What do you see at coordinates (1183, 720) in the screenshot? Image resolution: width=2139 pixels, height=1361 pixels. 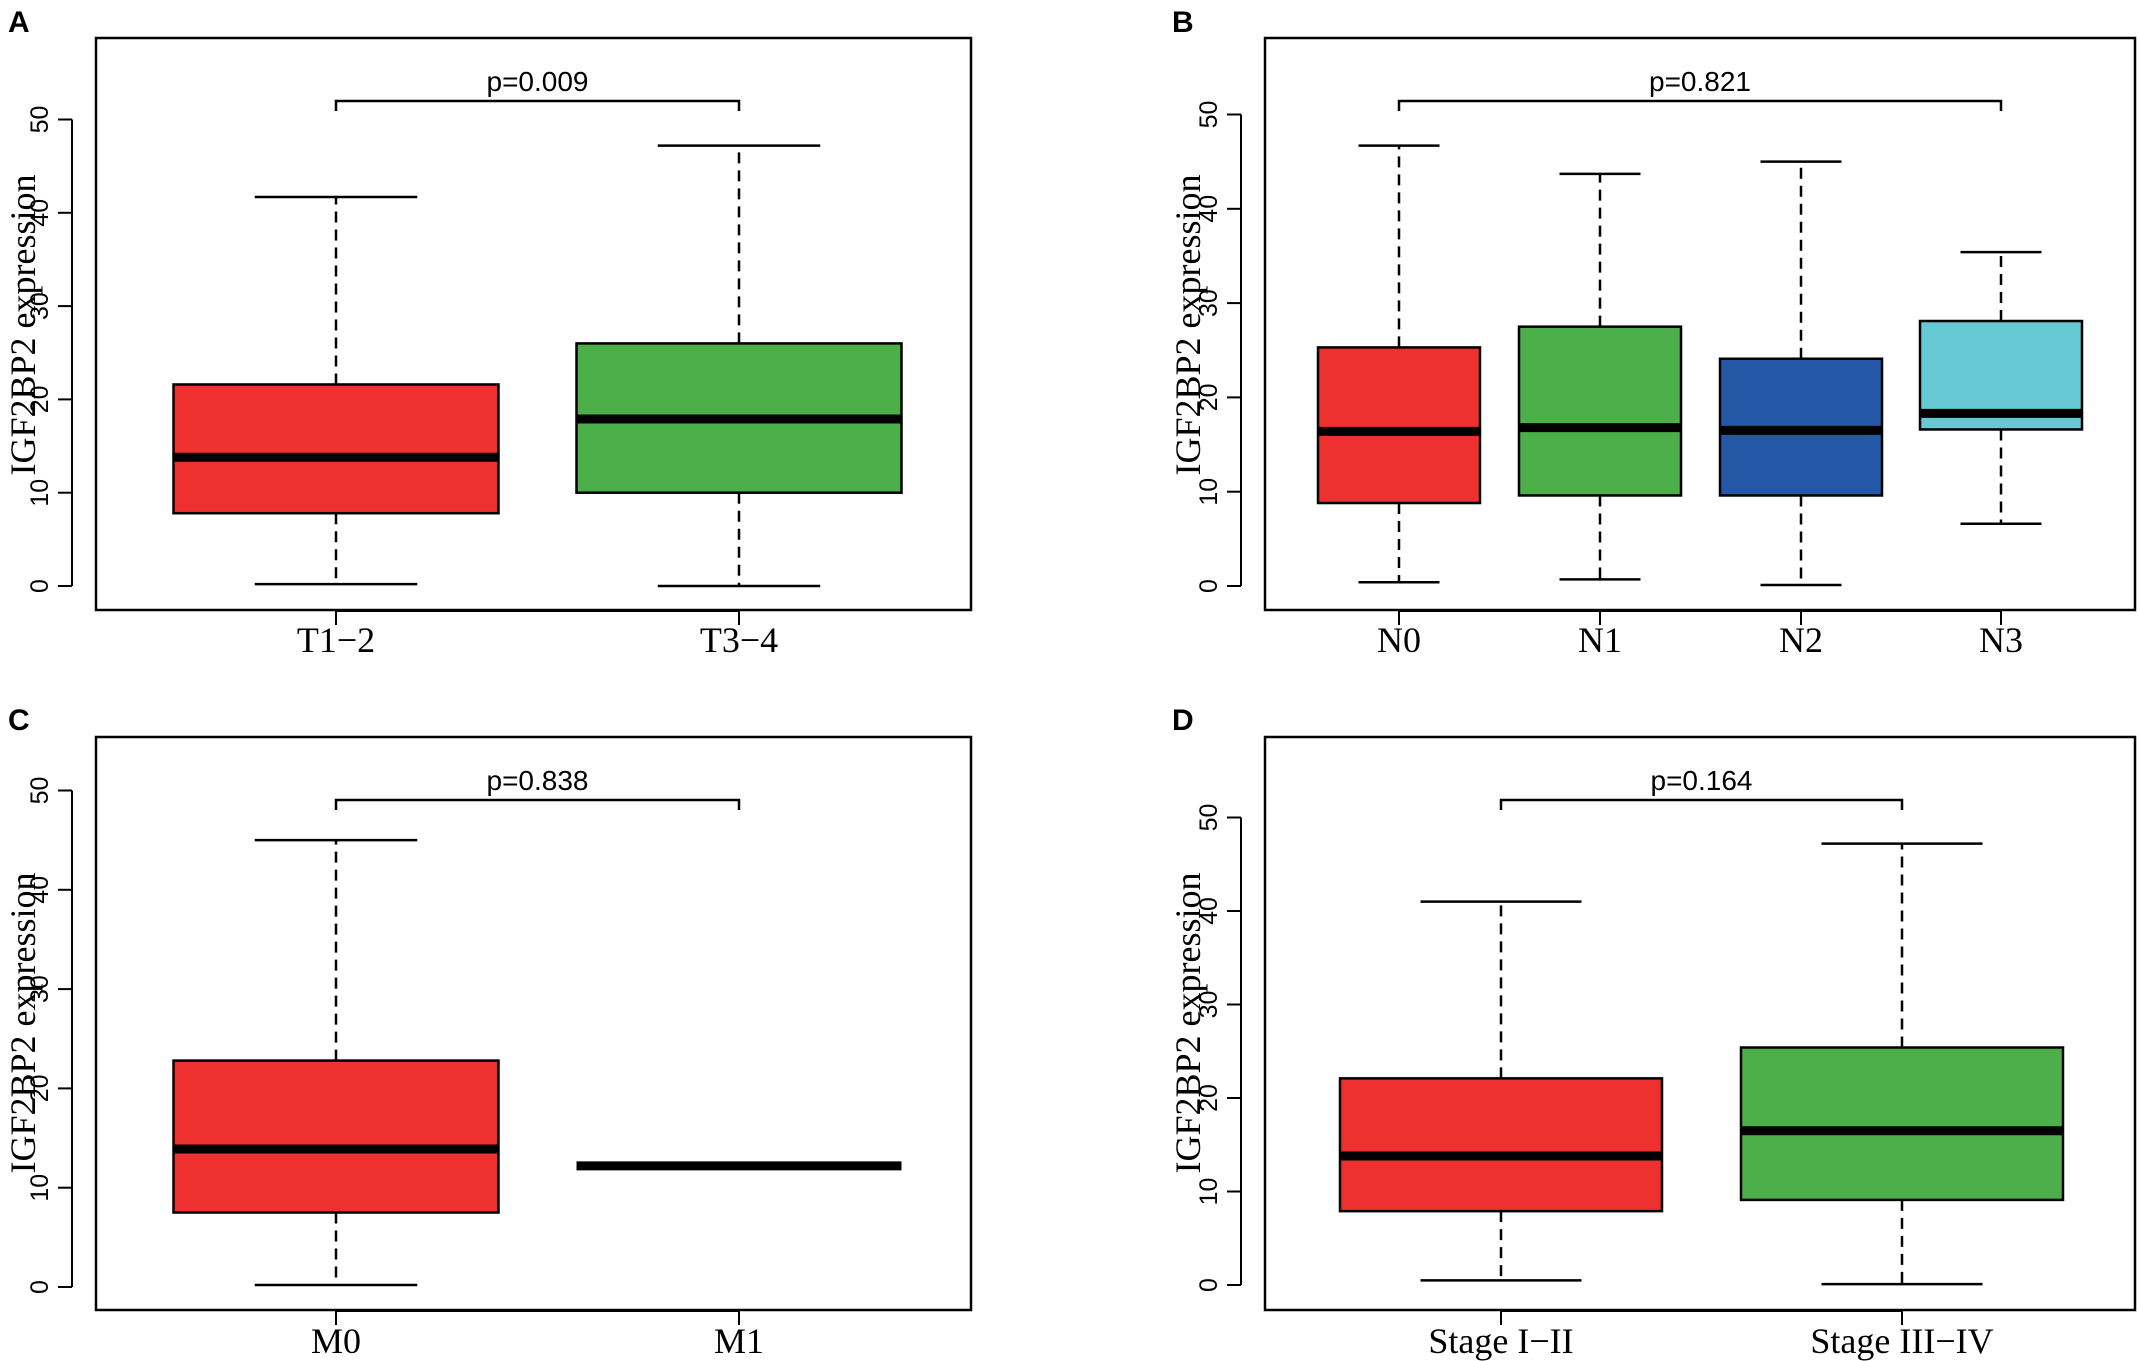 I see `panel-letter: D` at bounding box center [1183, 720].